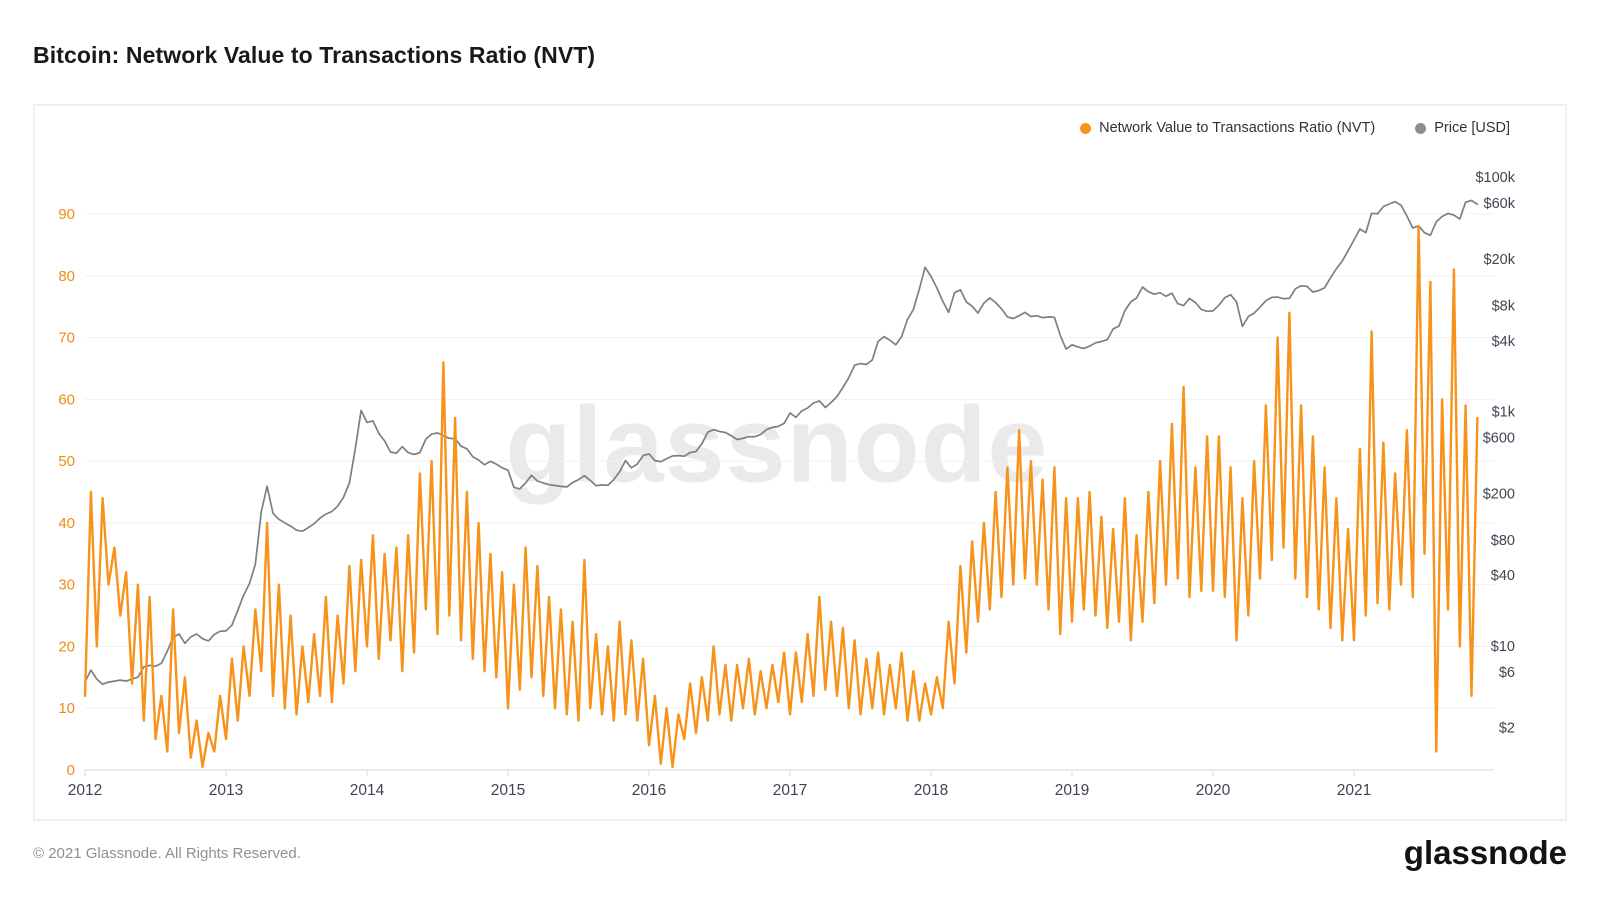 This screenshot has height=900, width=1600. Describe the element at coordinates (66, 523) in the screenshot. I see `svg-text: 40` at that location.